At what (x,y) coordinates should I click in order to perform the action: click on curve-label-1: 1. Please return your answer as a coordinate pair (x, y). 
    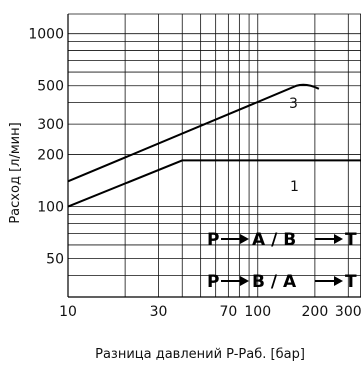
    Looking at the image, I should click on (294, 187).